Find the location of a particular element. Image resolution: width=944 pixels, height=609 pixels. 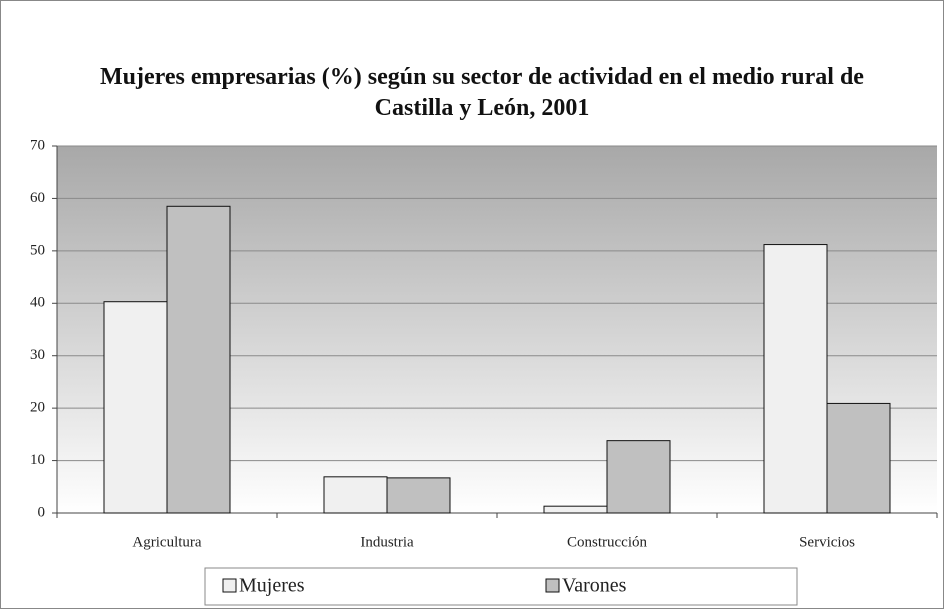

y-tick-label: 40 is located at coordinates (37, 303).